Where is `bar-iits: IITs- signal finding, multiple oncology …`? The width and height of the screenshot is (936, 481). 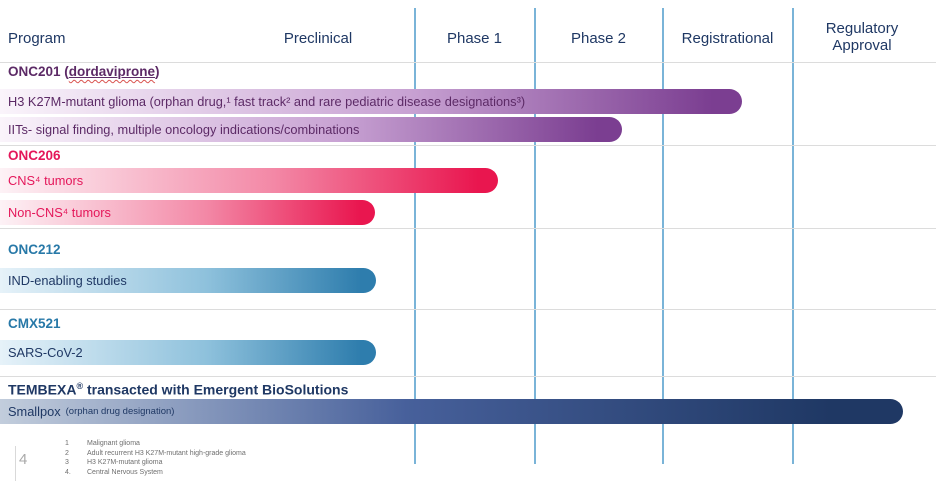 bar-iits: IITs- signal finding, multiple oncology … is located at coordinates (311, 129).